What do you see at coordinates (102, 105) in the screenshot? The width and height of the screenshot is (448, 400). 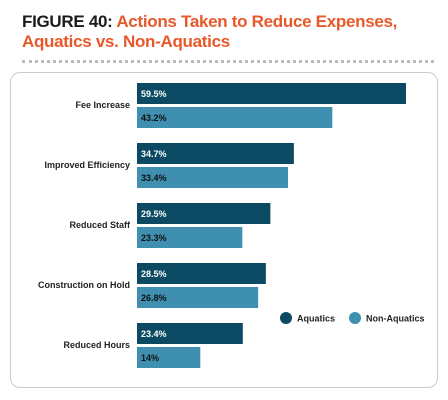 I see `category-label: Fee Increase` at bounding box center [102, 105].